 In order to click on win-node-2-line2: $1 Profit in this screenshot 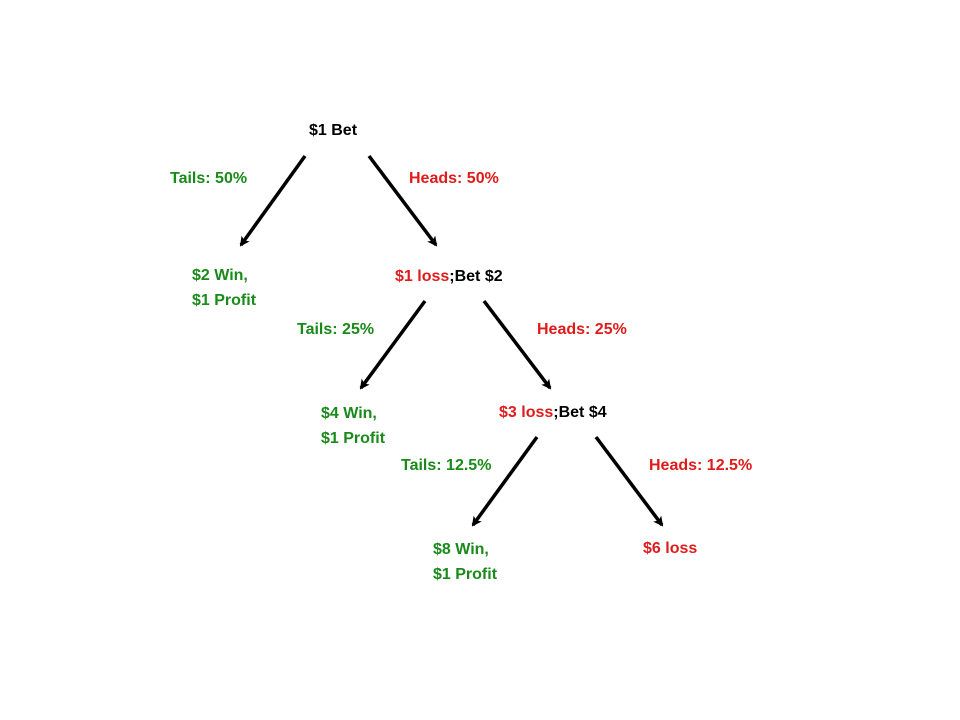, I will do `click(353, 438)`.